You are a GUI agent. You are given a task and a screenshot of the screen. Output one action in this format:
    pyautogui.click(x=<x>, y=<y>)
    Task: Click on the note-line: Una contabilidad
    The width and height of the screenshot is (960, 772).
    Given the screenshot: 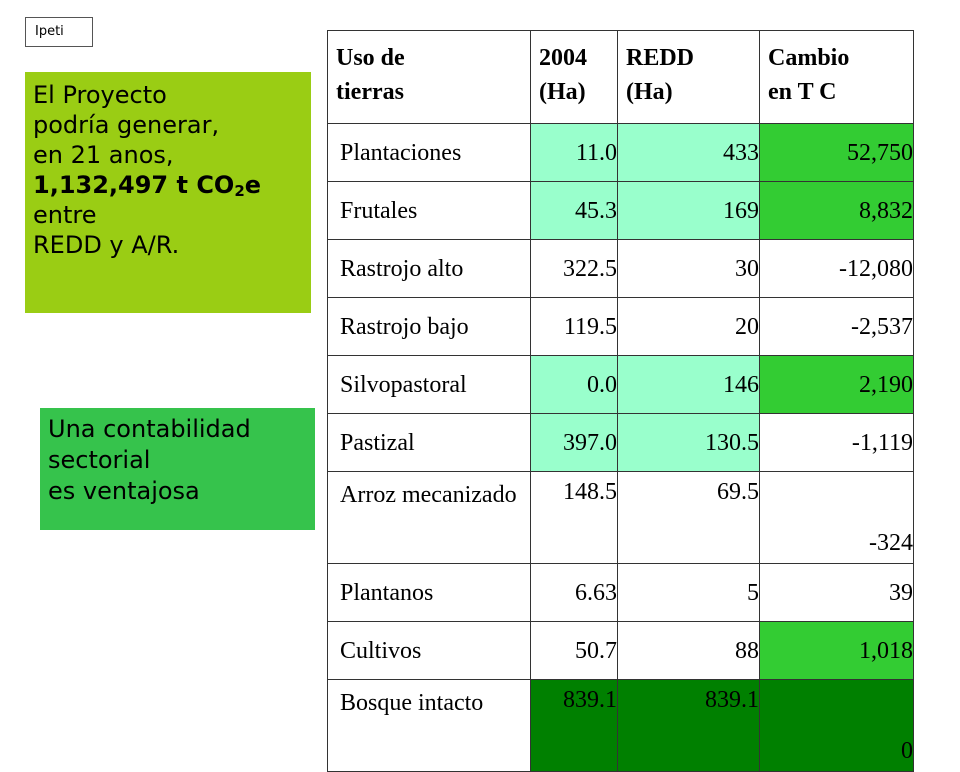 What is the action you would take?
    pyautogui.click(x=149, y=429)
    